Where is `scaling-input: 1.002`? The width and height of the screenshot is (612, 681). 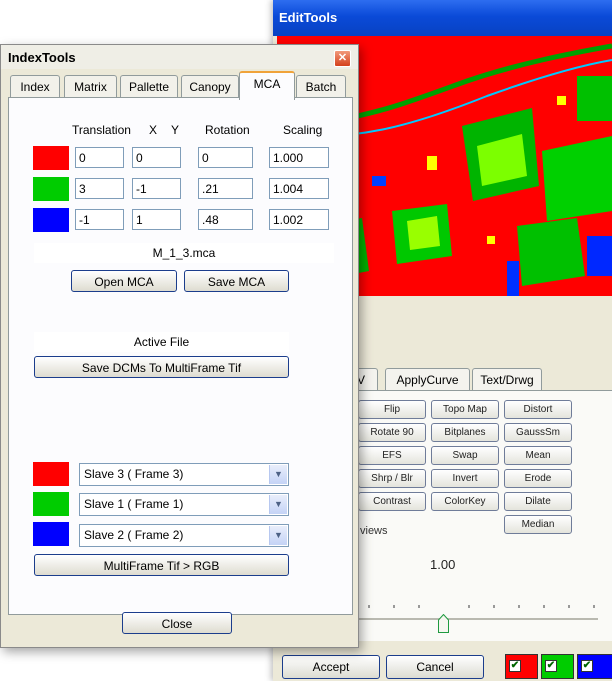
scaling-input: 1.002 is located at coordinates (299, 219).